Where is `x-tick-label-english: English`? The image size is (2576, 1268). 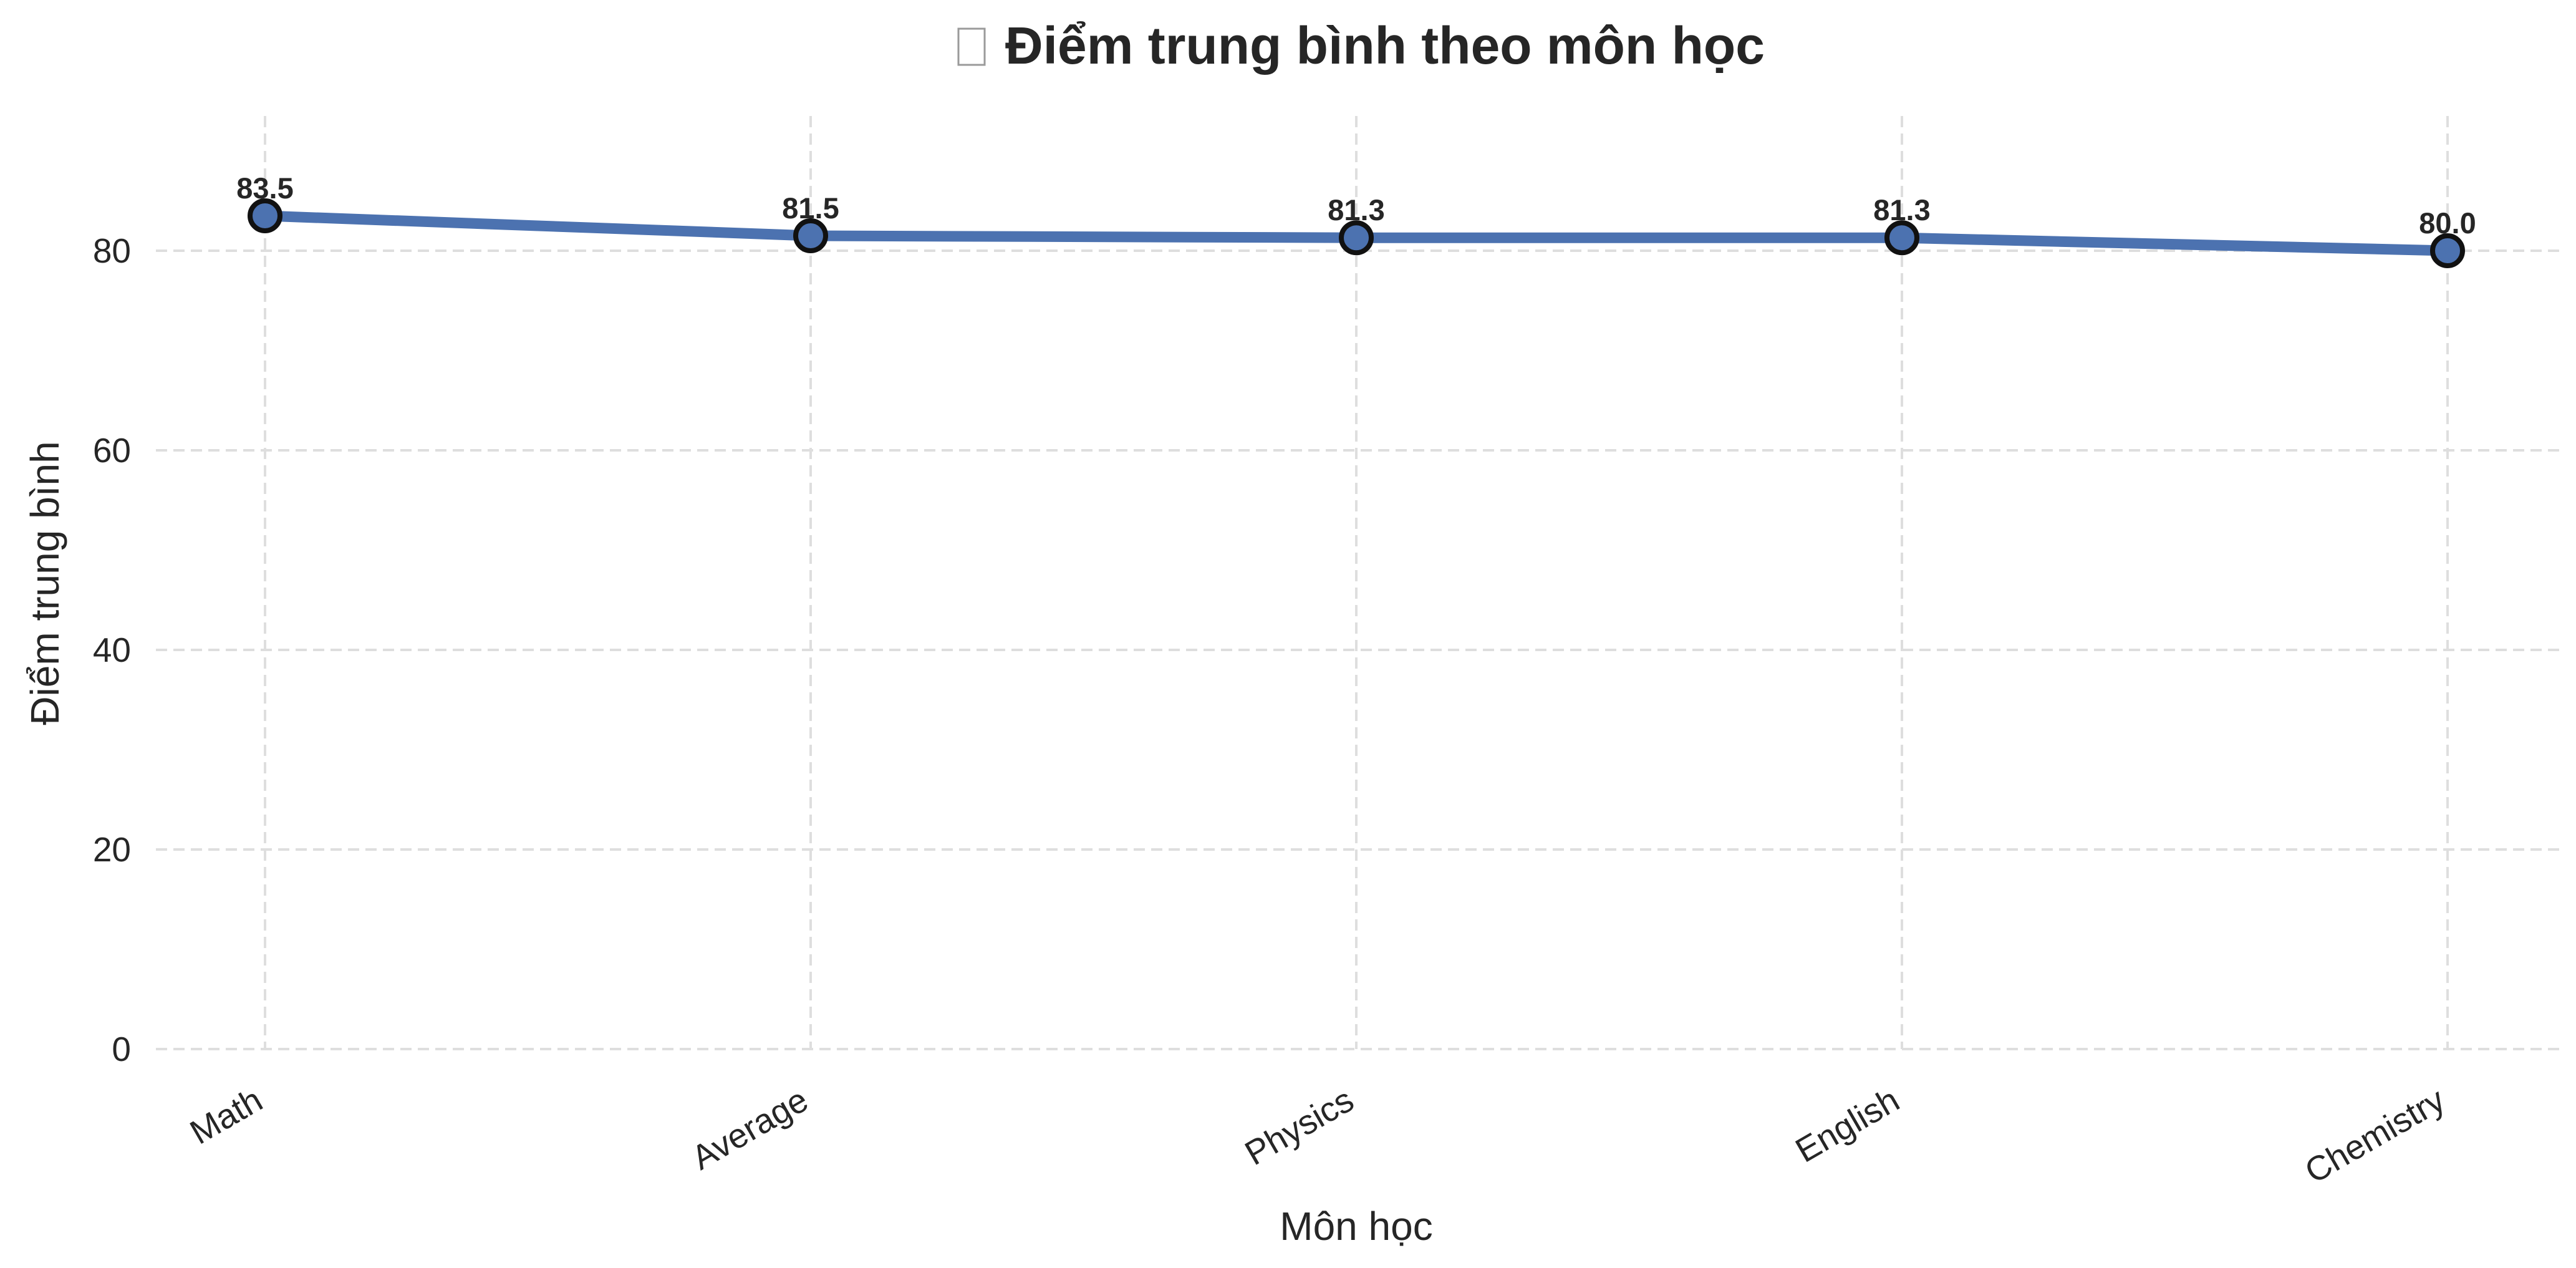
x-tick-label-english: English is located at coordinates (1847, 1125).